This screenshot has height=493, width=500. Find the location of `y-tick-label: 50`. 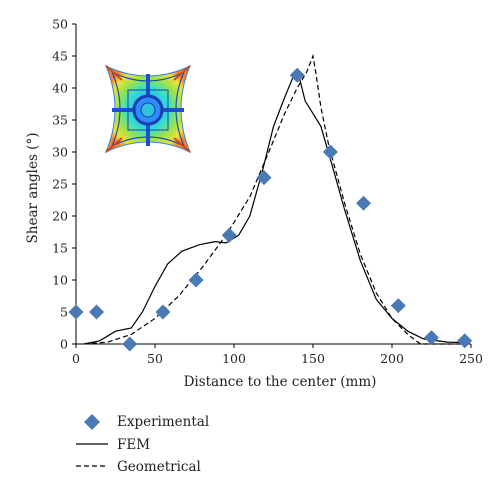

y-tick-label: 50 is located at coordinates (60, 24).